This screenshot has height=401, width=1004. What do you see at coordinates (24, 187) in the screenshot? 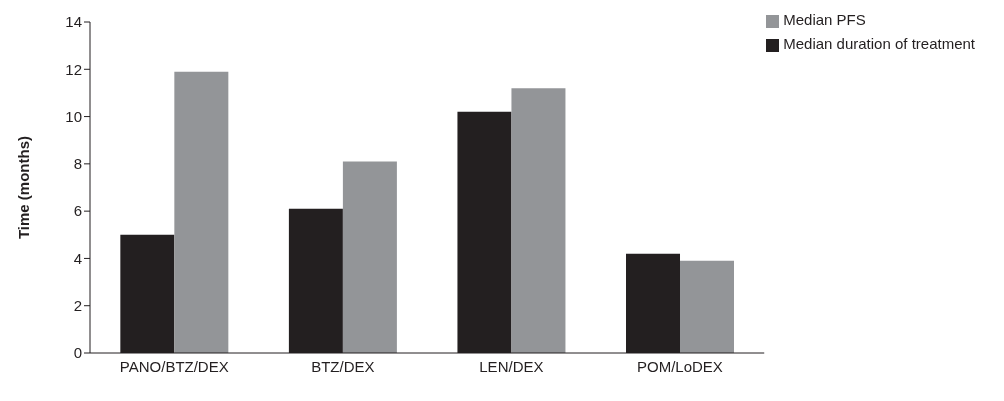
I see `y-axis-title: Time (months)` at bounding box center [24, 187].